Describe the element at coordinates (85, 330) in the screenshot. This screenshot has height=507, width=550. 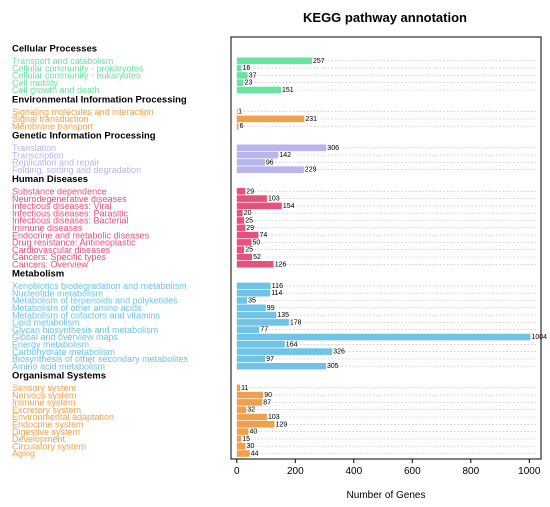
I see `category-label-glycan-biosynthesis-and-metabolism: Glycan biosynthesis and metabolism` at that location.